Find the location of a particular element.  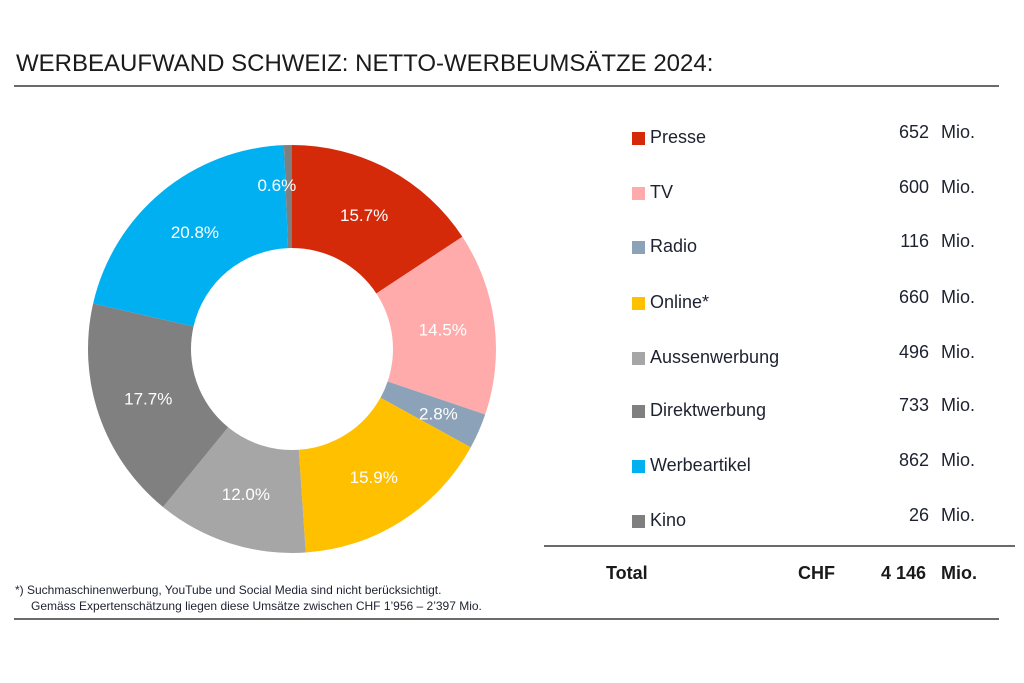

legend-value: 660 is located at coordinates (913, 297).